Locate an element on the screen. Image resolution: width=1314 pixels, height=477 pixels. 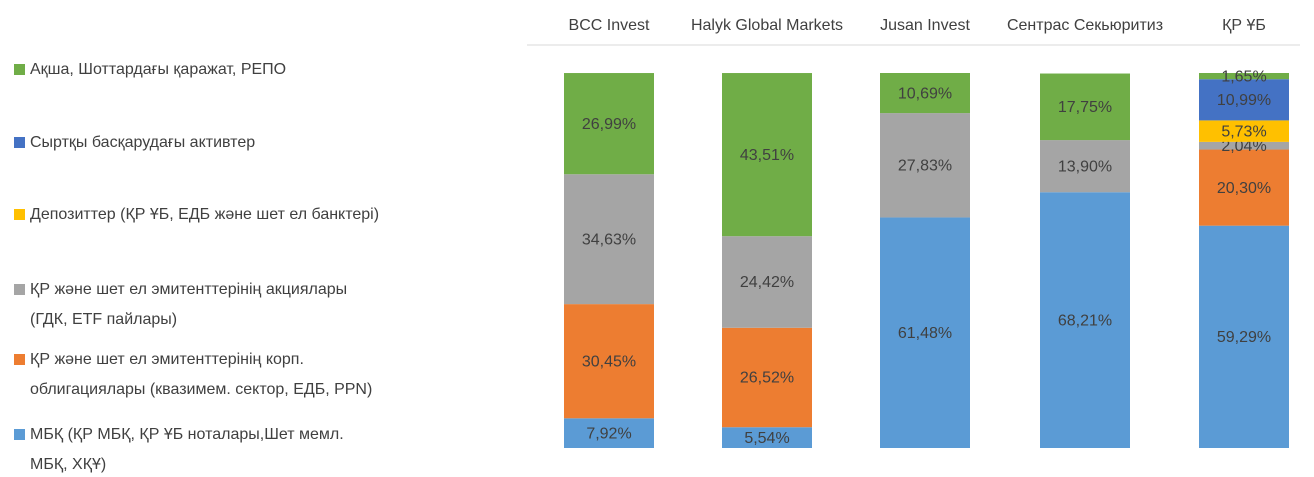
data-label: 17,75% is located at coordinates (1085, 107).